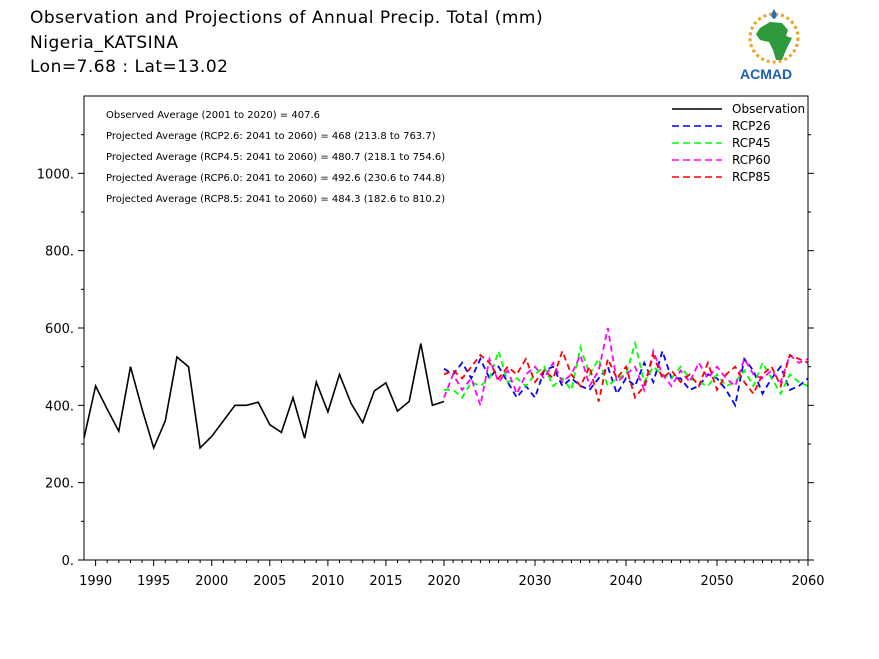 Image resolution: width=879 pixels, height=659 pixels. I want to click on legend-label-rcp45: RCP45, so click(751, 143).